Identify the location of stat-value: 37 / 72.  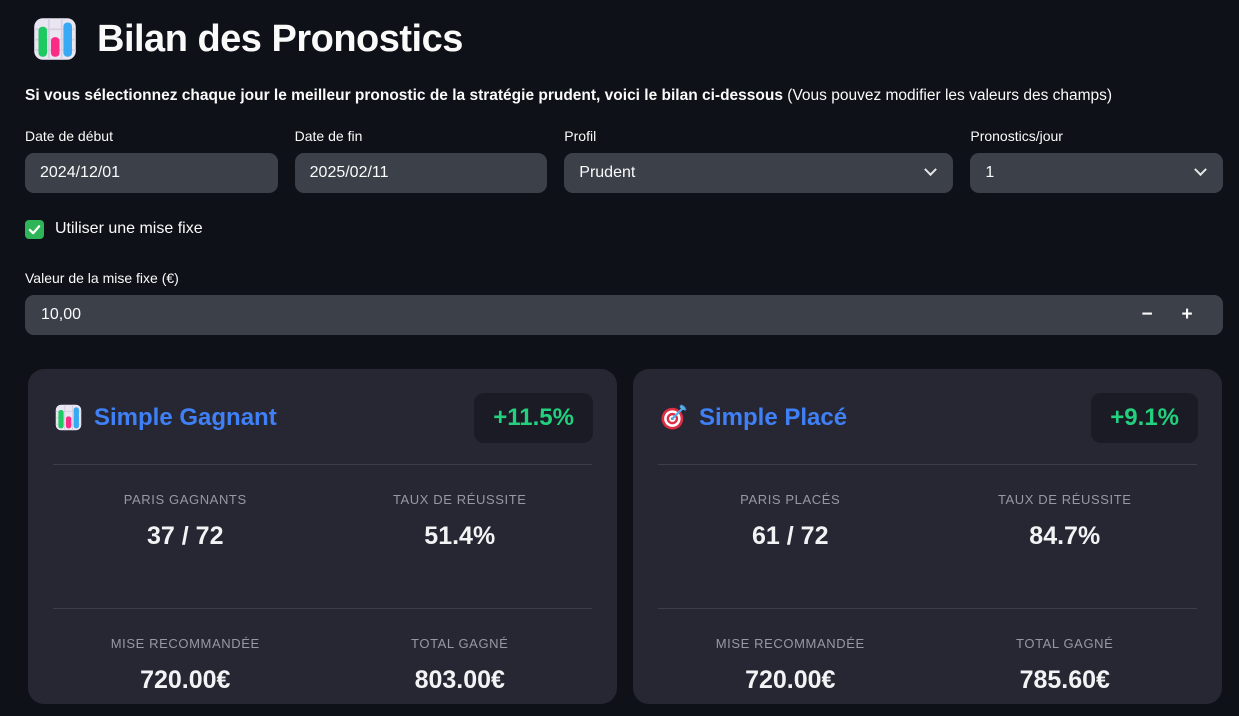
(185, 535).